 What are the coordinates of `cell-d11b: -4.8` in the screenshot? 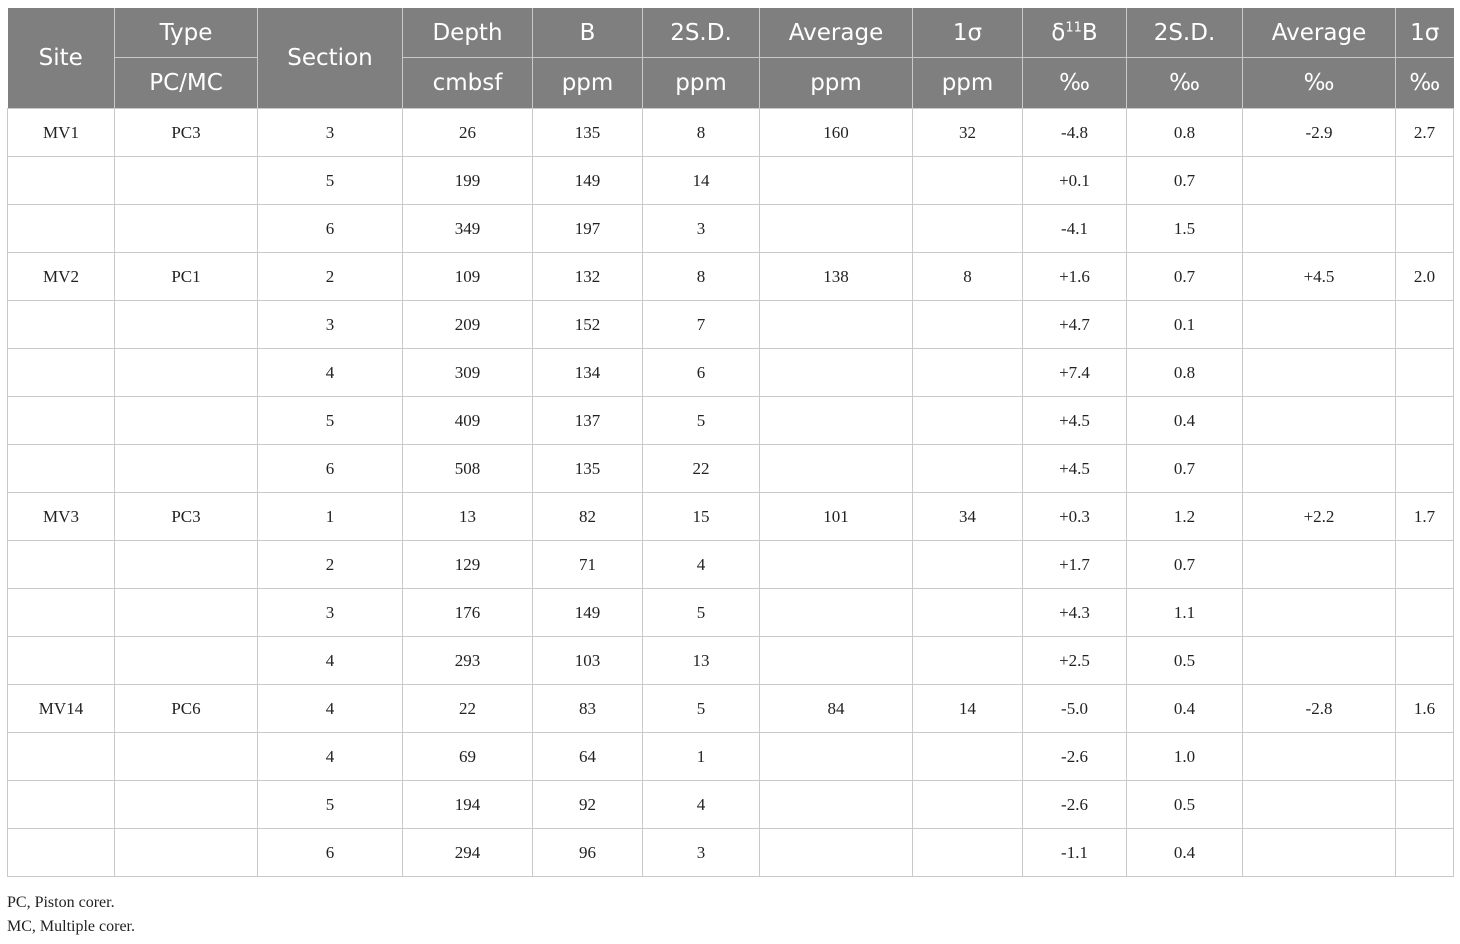 It's located at (1074, 132).